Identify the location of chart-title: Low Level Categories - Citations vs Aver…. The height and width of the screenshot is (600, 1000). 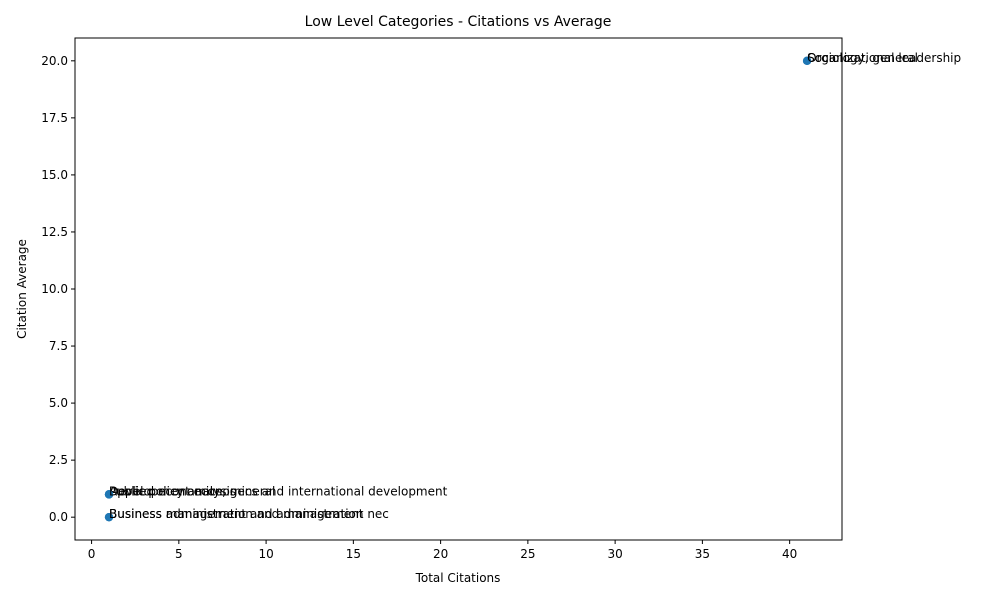
(458, 22).